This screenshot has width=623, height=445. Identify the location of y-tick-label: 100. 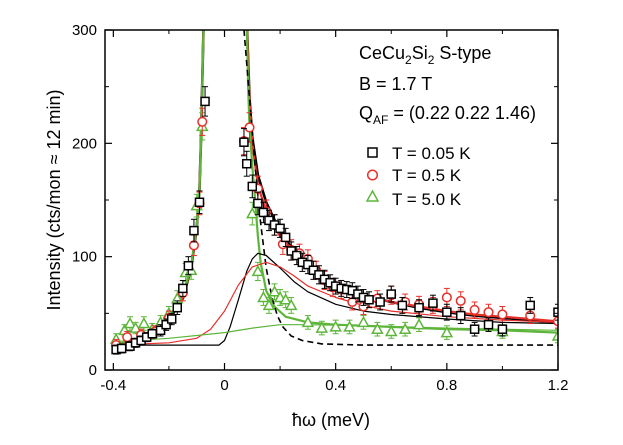
(84, 257).